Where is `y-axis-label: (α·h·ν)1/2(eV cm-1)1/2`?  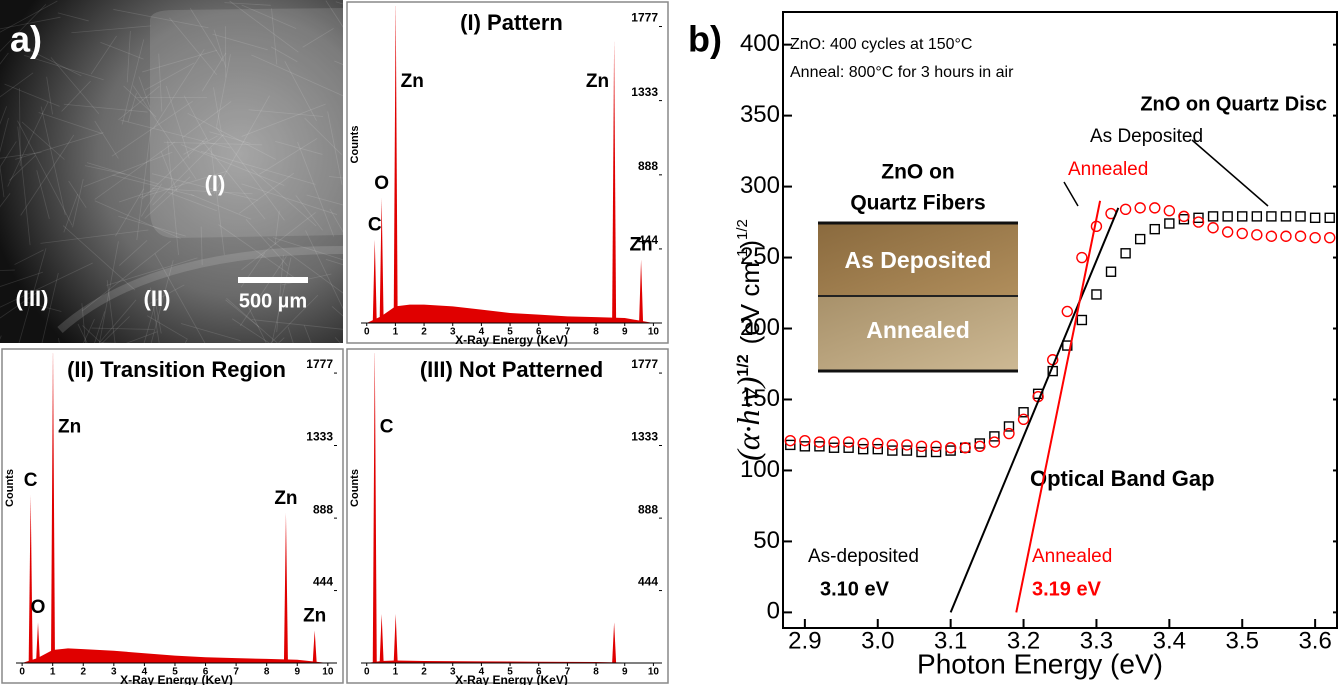
y-axis-label: (α·h·ν)1/2(eV cm-1)1/2 is located at coordinates (748, 340).